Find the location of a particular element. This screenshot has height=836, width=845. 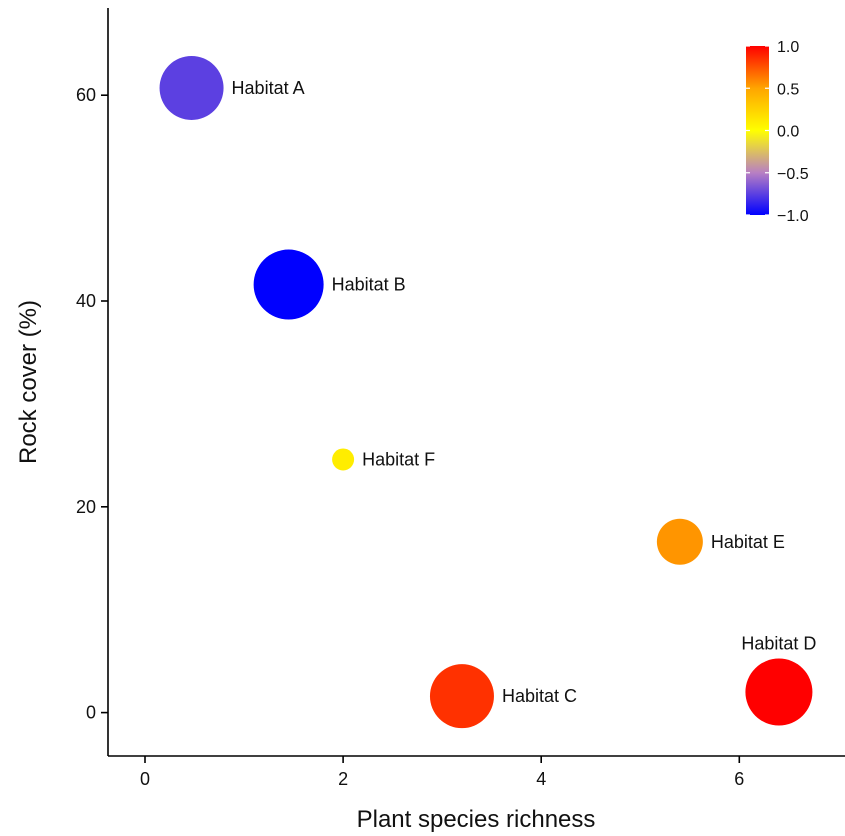

colorbar-tick-label: 0.0 is located at coordinates (788, 132).